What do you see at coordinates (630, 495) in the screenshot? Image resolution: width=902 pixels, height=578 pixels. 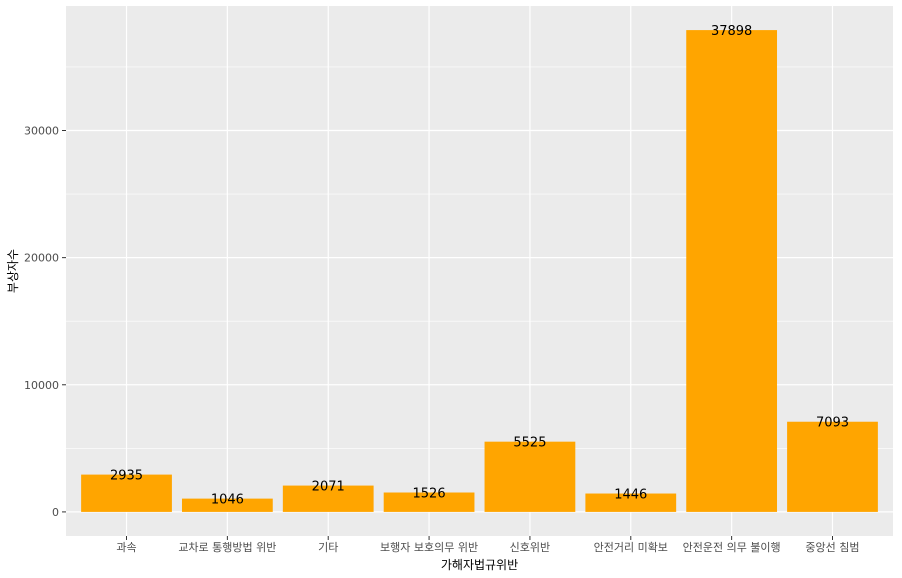 I see `bar-value-label: 1446` at bounding box center [630, 495].